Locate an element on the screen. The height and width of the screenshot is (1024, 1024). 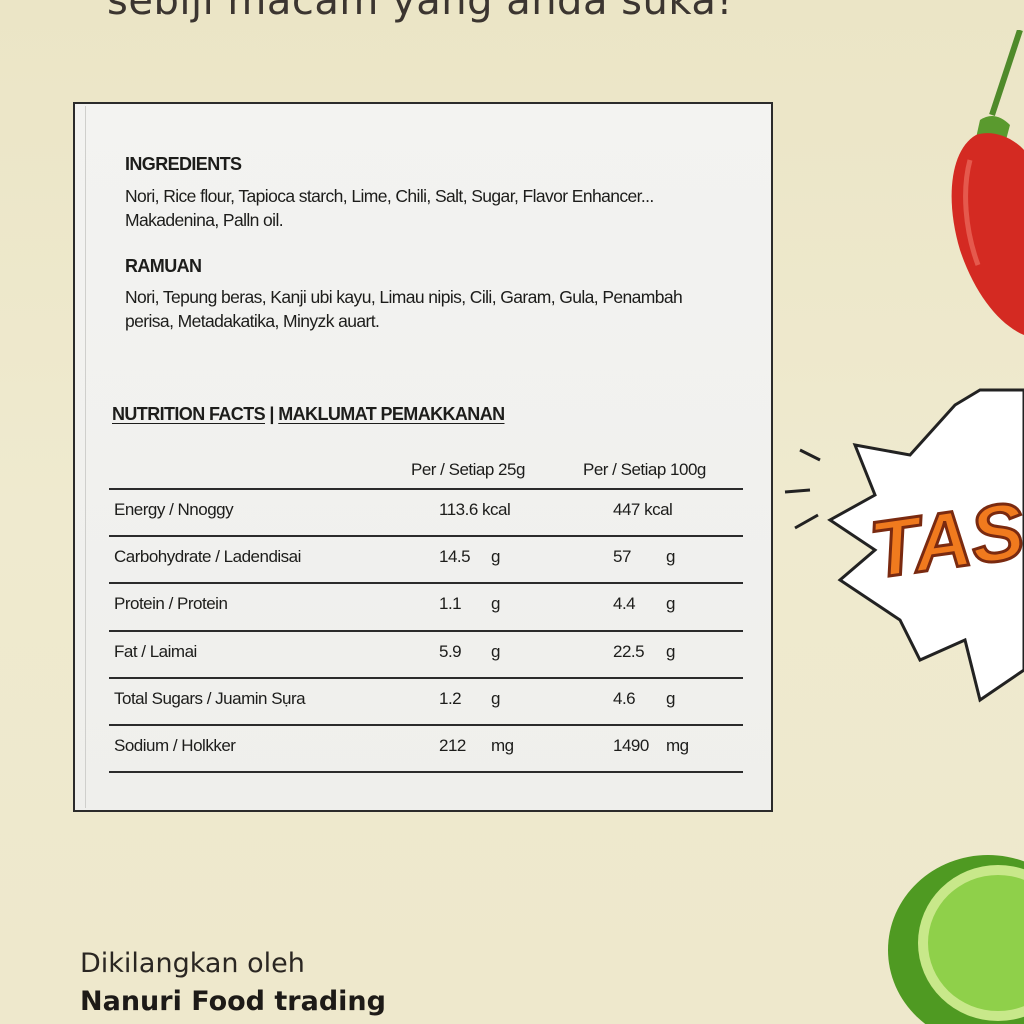
chili-pepper-image is located at coordinates (987, 182).